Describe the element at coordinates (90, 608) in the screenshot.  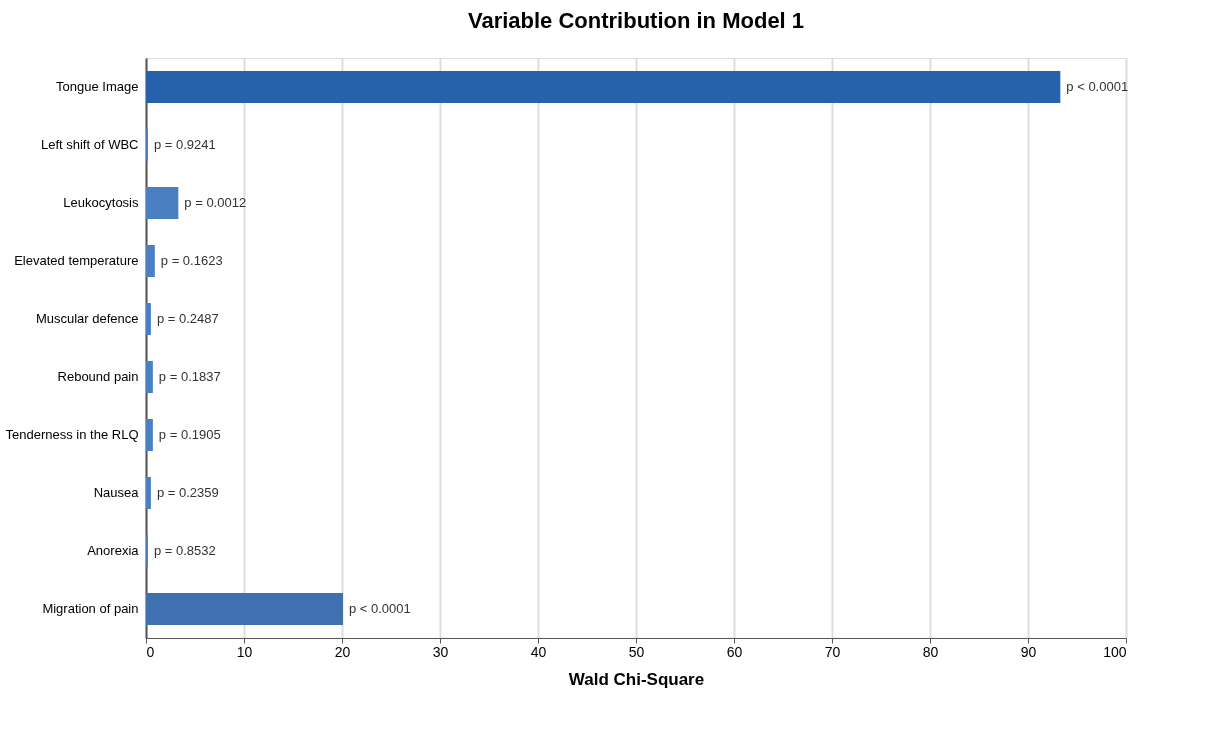
I see `y-tick-label: Migration of pain` at that location.